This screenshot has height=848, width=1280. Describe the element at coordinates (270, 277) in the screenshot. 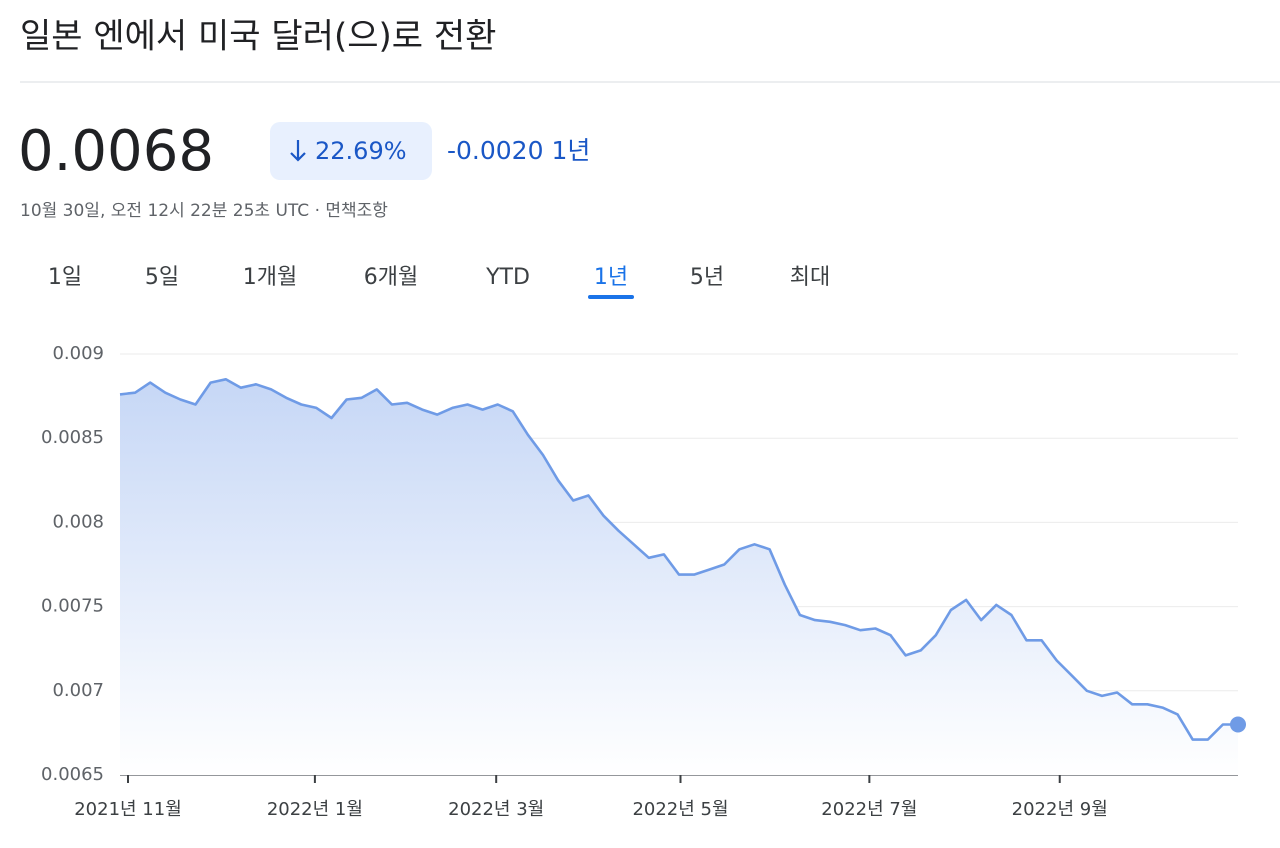

I see `tab: 1개월` at that location.